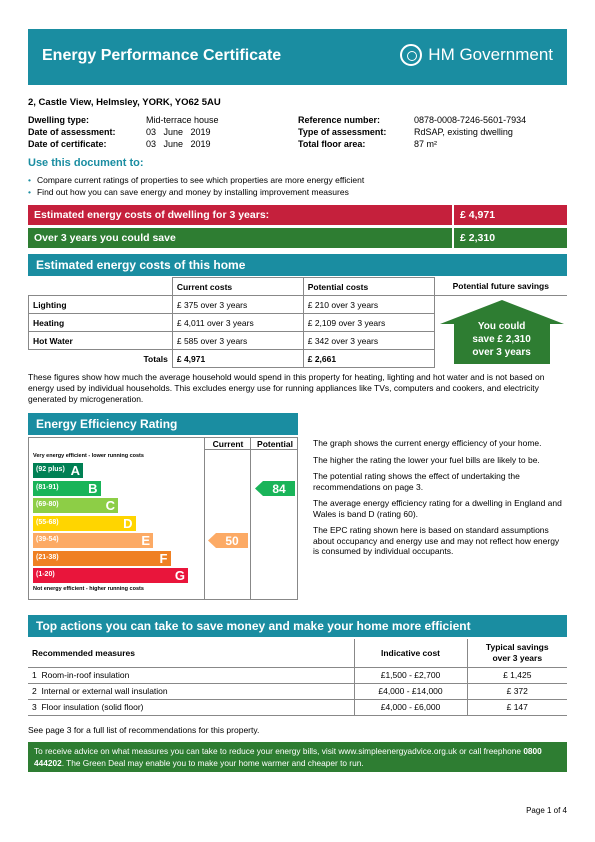 The height and width of the screenshot is (842, 595). What do you see at coordinates (228, 444) in the screenshot?
I see `col-current-heading: Current` at bounding box center [228, 444].